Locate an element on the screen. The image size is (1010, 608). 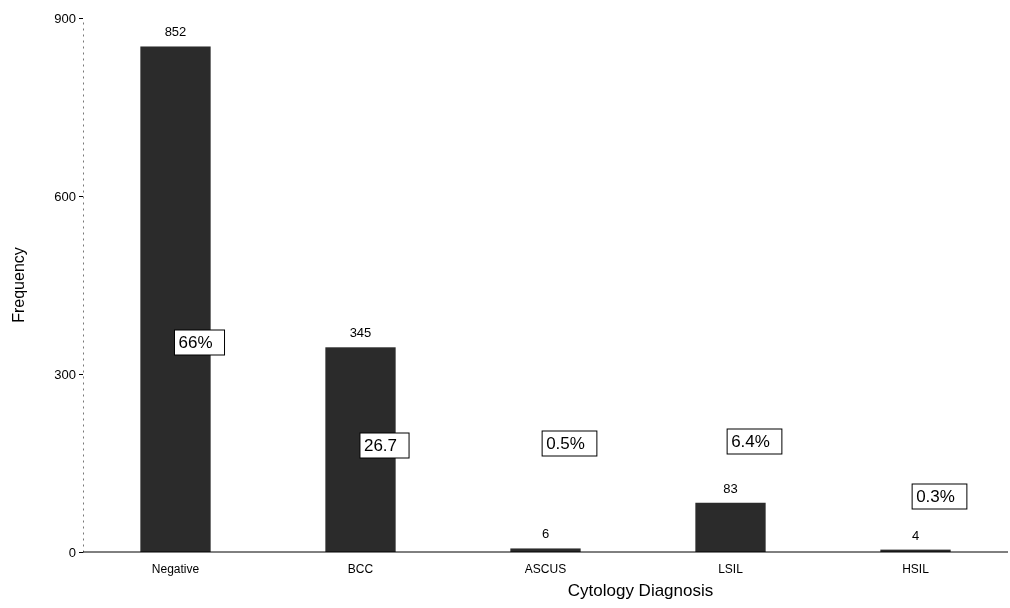
y-tick-label: 300 is located at coordinates (65, 374).